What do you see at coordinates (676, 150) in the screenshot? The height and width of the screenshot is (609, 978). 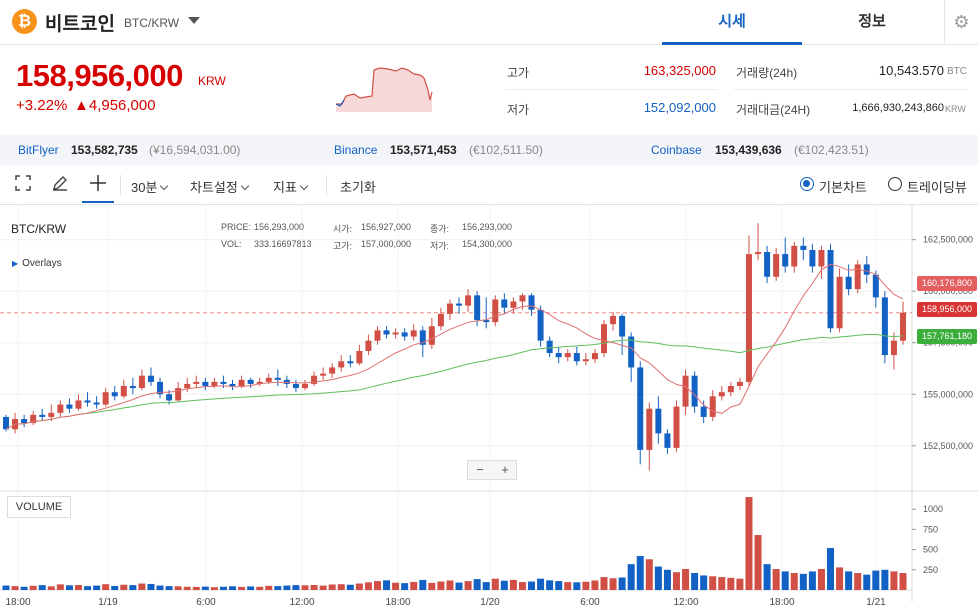 I see `exchange-name-coinbase: Coinbase` at bounding box center [676, 150].